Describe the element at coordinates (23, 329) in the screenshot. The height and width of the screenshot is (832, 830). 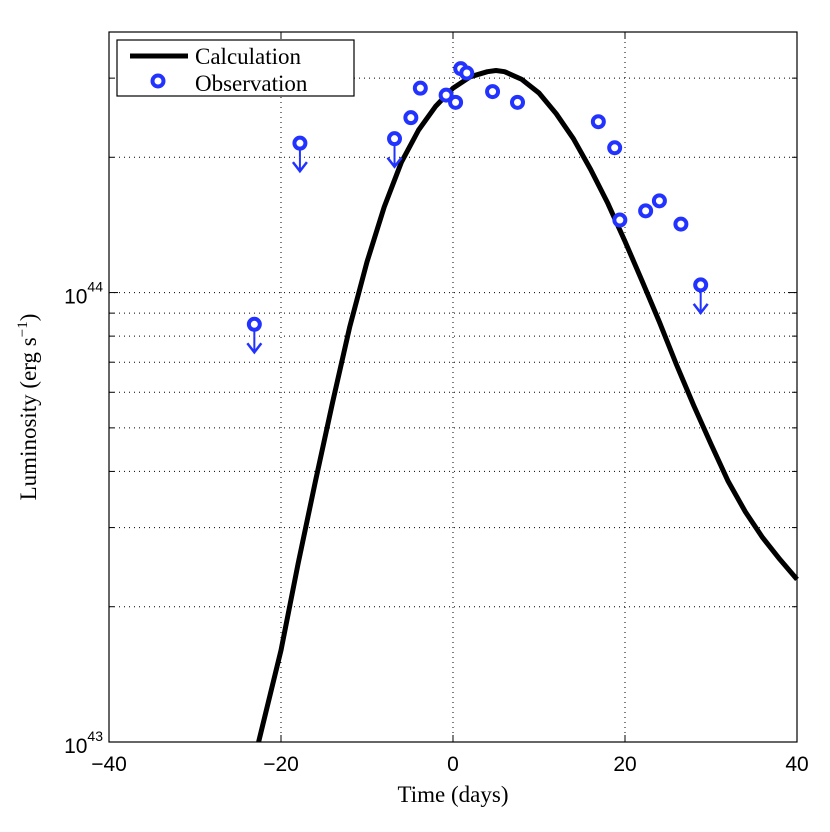
I see `y-axis-title-exponent: −1` at that location.